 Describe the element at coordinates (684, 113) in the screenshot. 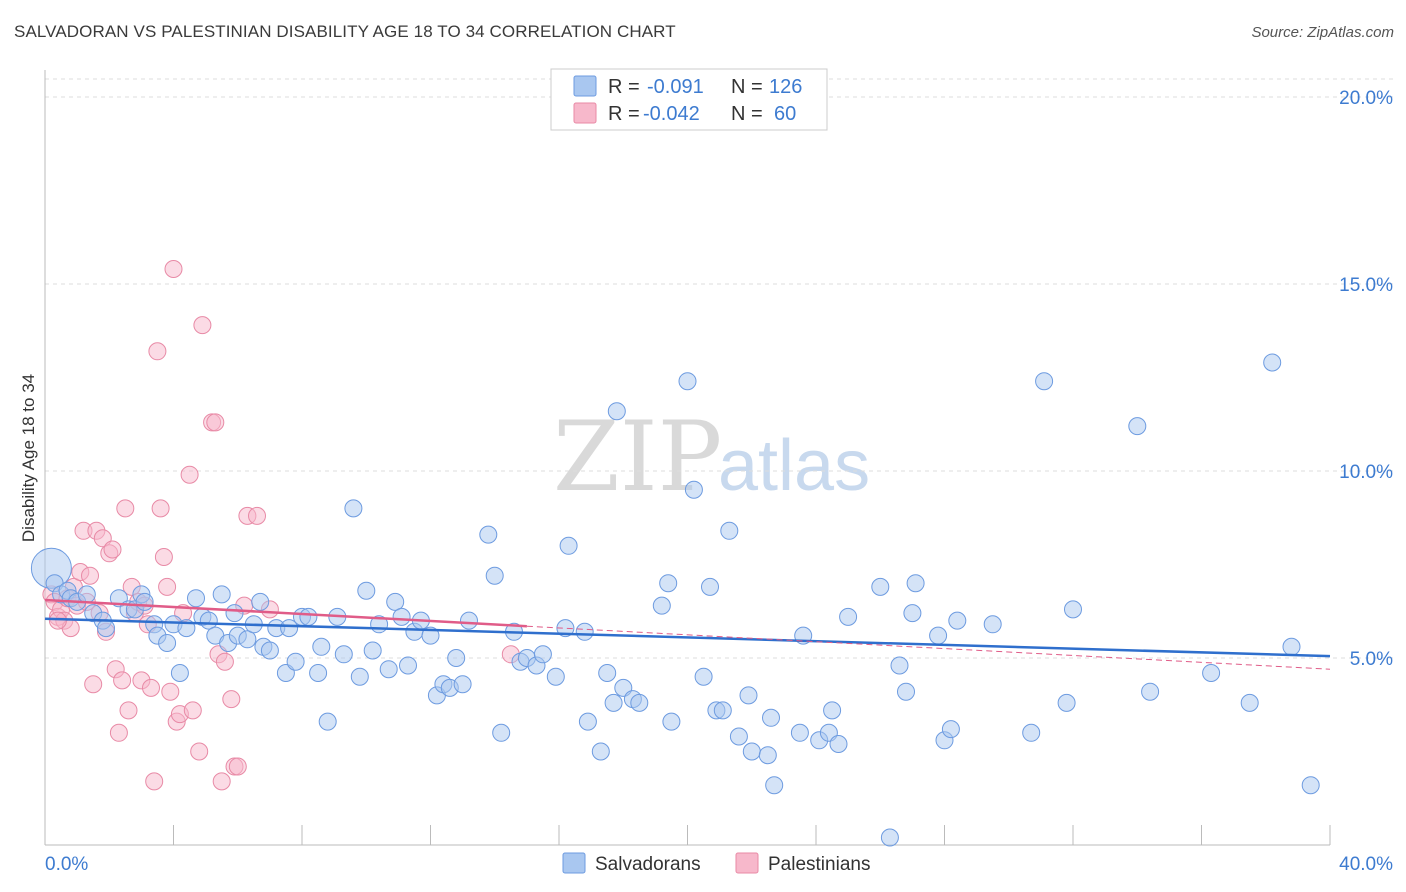

I see `legend-row-palestinians: R = -0.042 N = 60` at that location.